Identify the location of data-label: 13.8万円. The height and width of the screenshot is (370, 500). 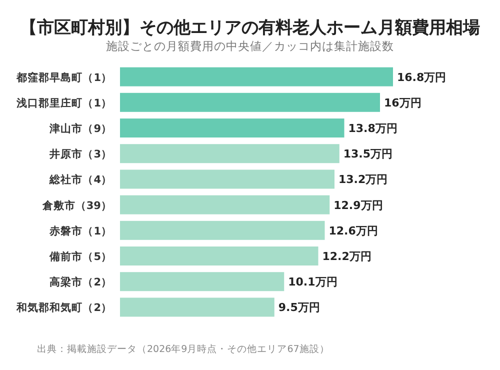
(373, 128).